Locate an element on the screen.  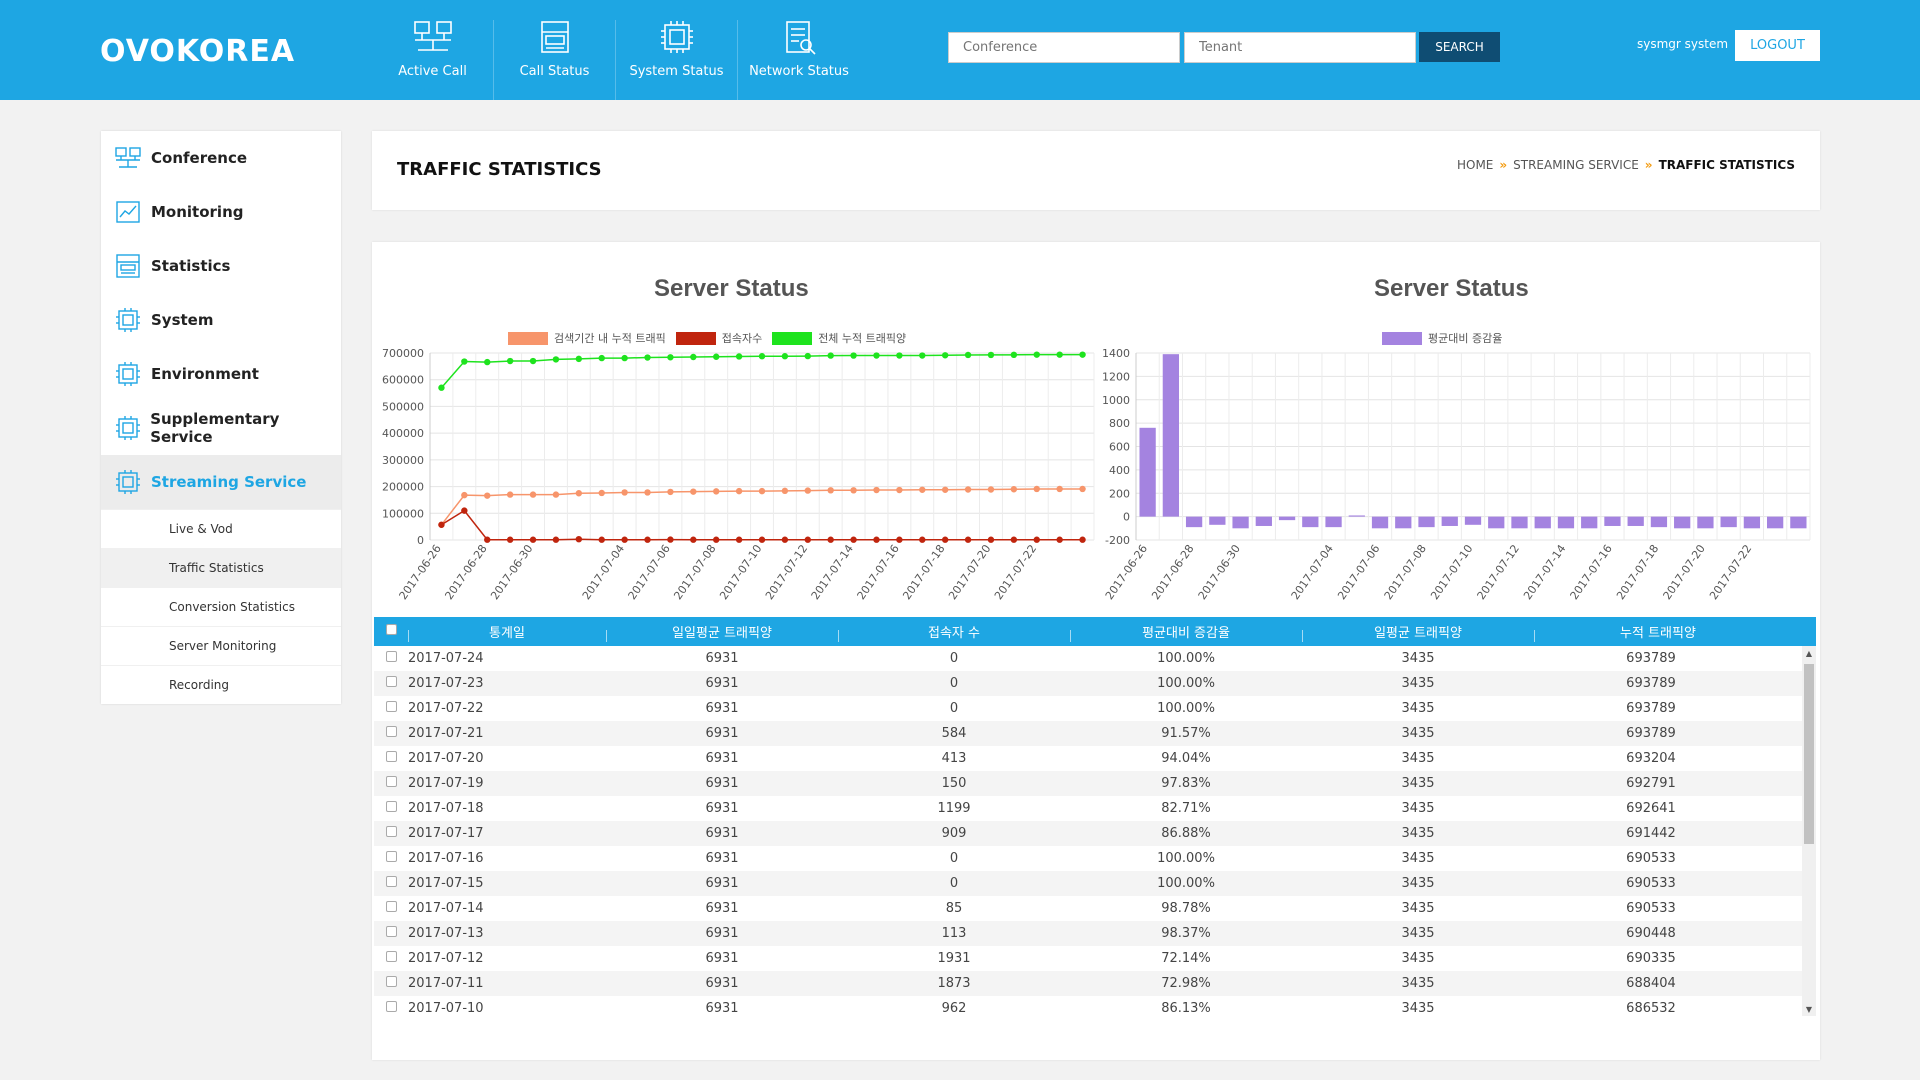
table-row: 2017-07-19 6931 150 97.83% 3435 692791 is located at coordinates (1095, 783).